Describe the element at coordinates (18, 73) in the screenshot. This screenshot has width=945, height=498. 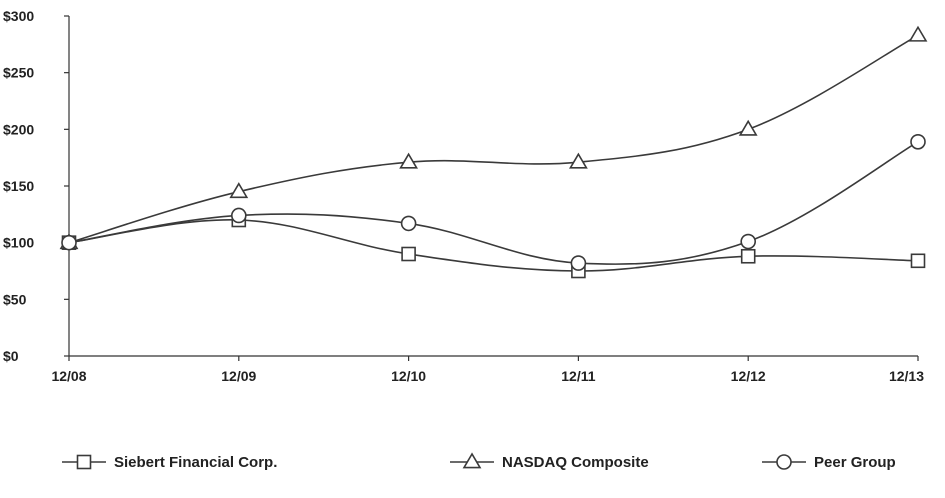
I see `y-tick-label: $250` at that location.